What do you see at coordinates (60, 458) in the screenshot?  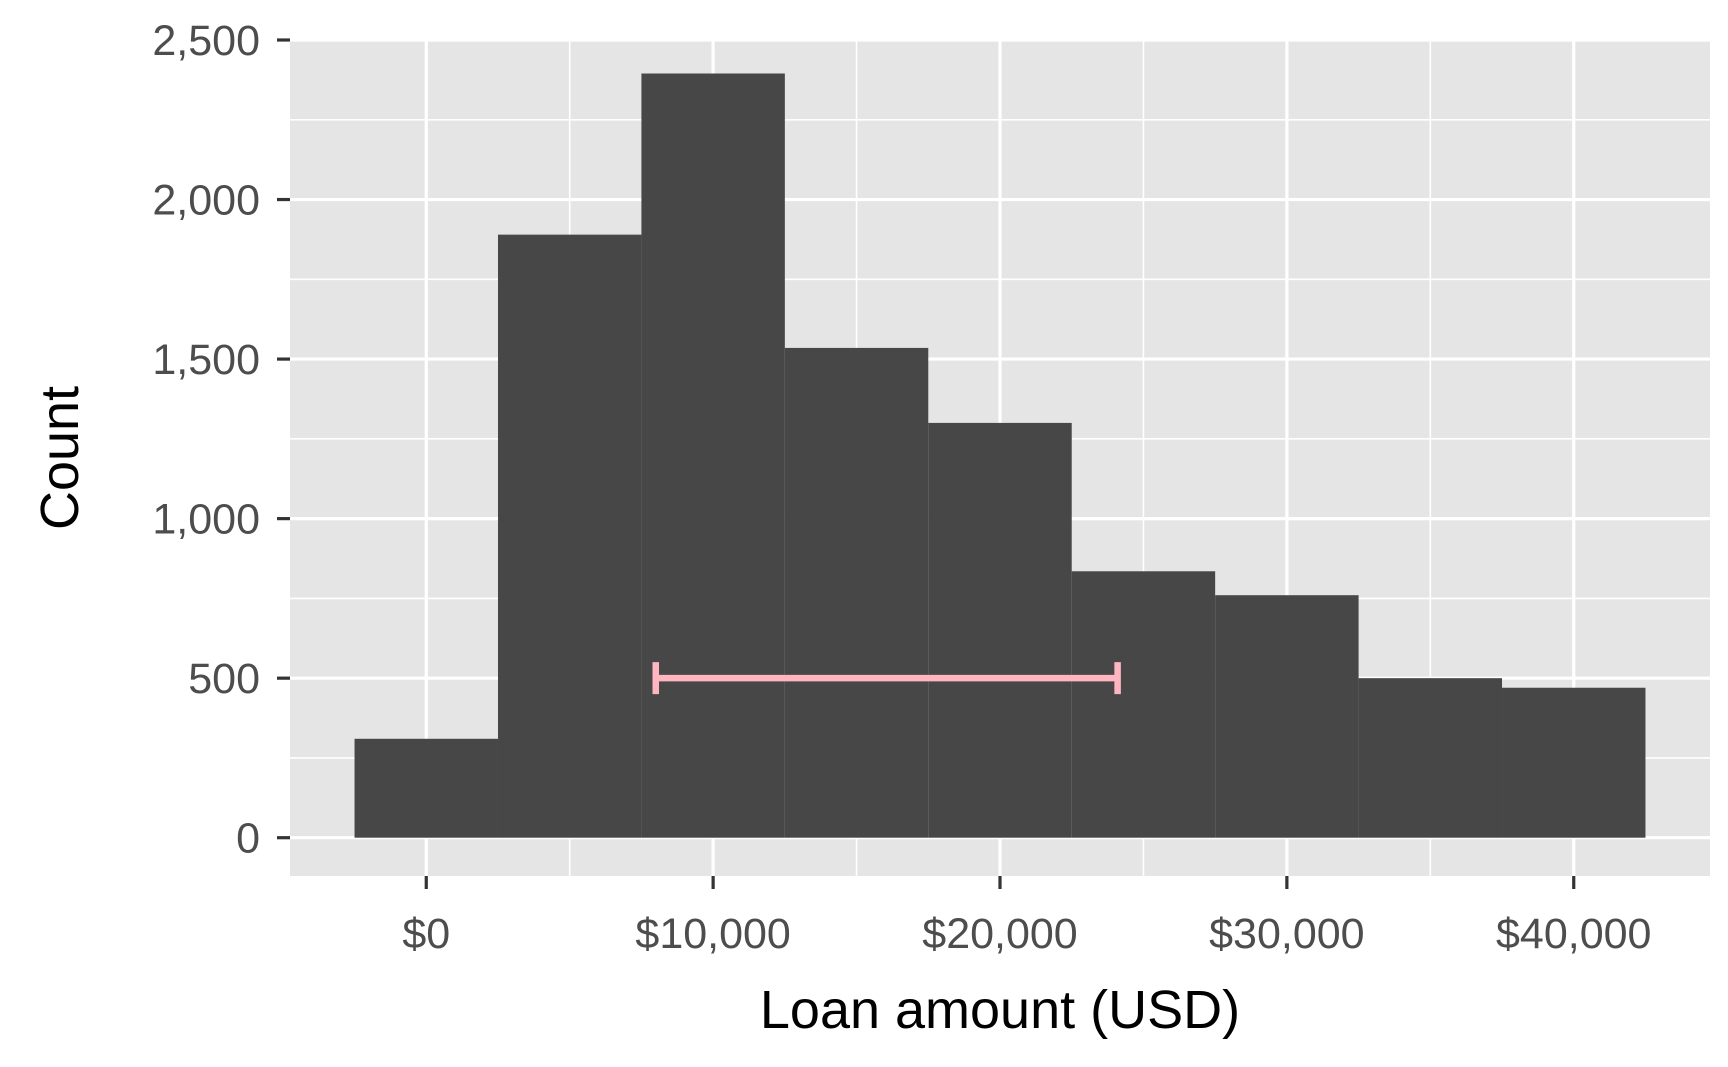 I see `y-axis-title: Count` at bounding box center [60, 458].